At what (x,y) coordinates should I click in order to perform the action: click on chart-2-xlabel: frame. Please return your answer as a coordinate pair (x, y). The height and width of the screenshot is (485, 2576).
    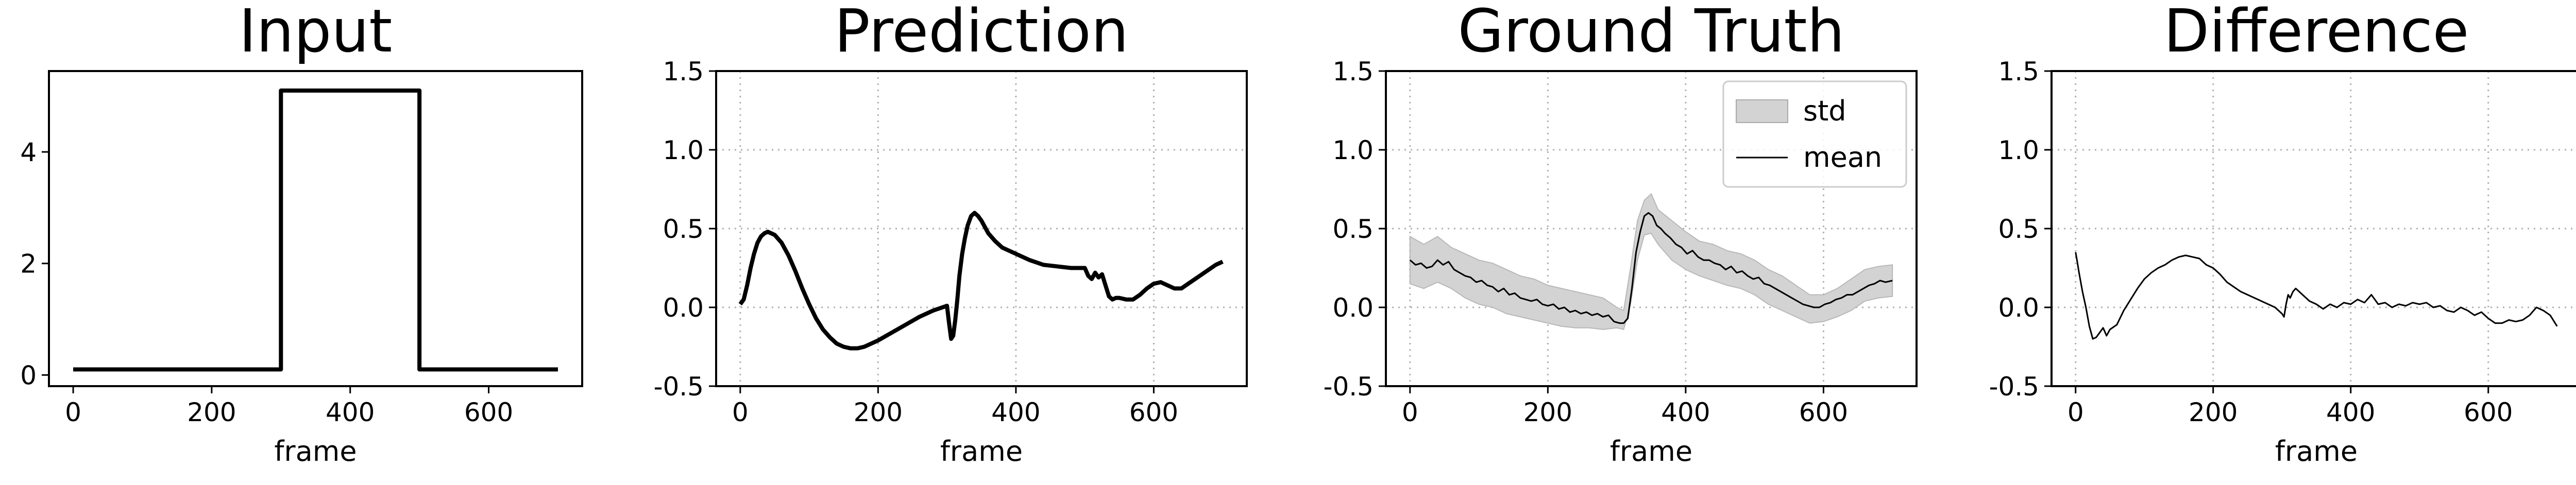
    Looking at the image, I should click on (1651, 451).